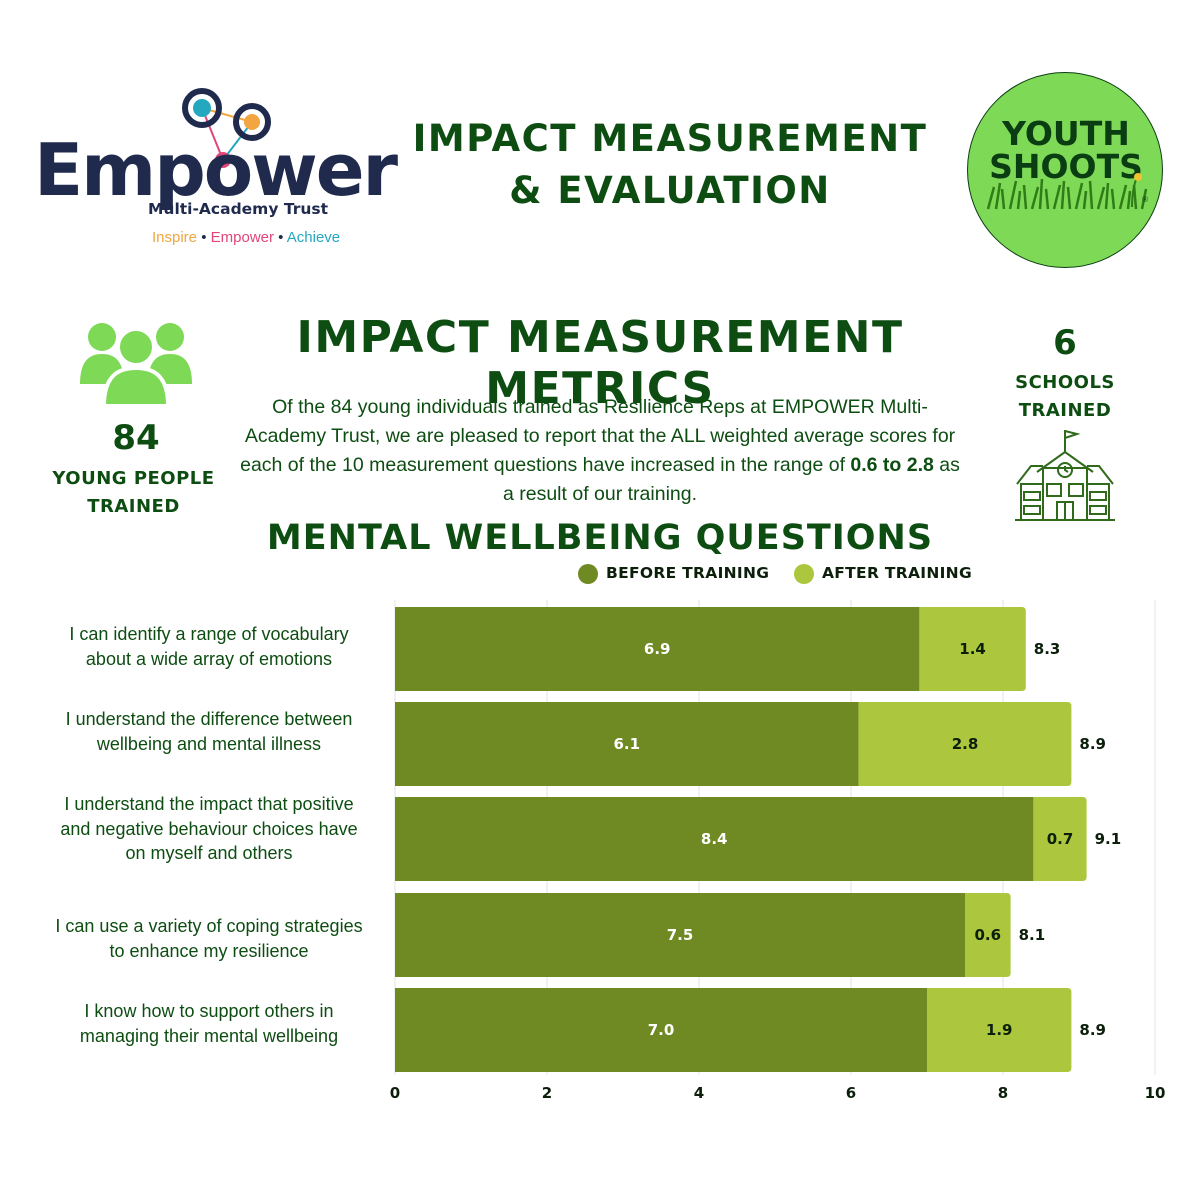 This screenshot has height=1200, width=1200. What do you see at coordinates (209, 1011) in the screenshot?
I see `question-5-line1: I know how to support others in` at bounding box center [209, 1011].